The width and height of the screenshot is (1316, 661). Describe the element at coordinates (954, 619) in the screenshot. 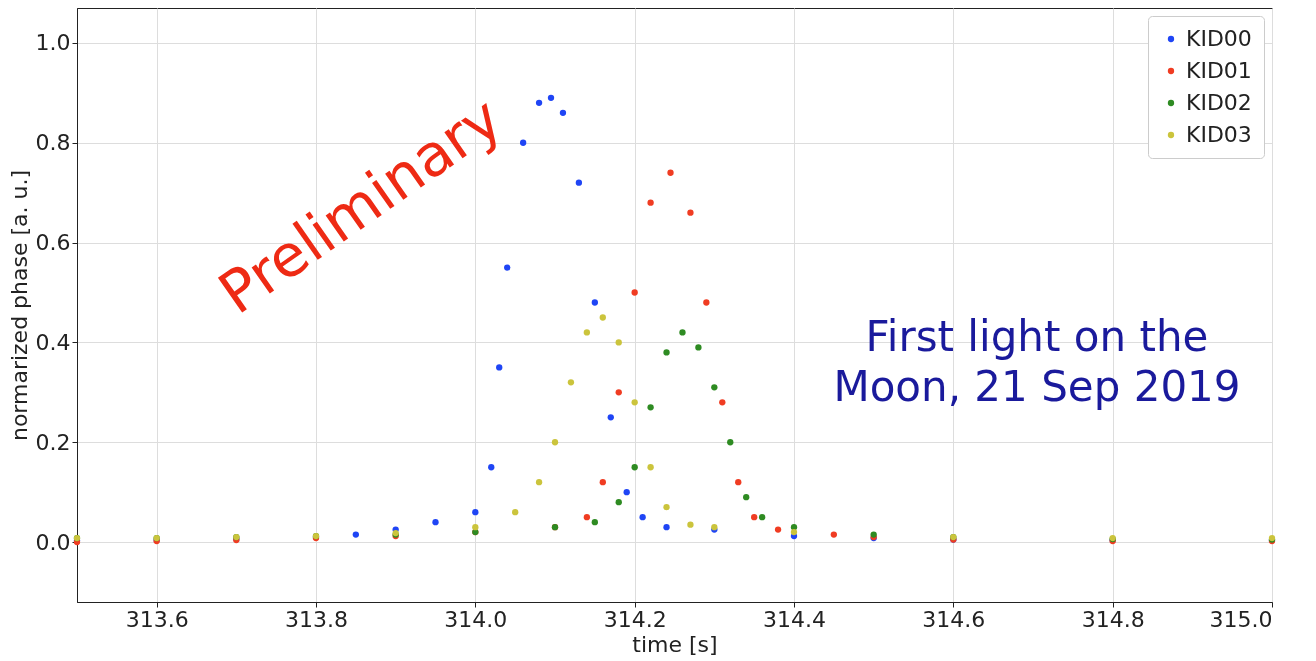

I see `x-tick-label: 314.6` at that location.